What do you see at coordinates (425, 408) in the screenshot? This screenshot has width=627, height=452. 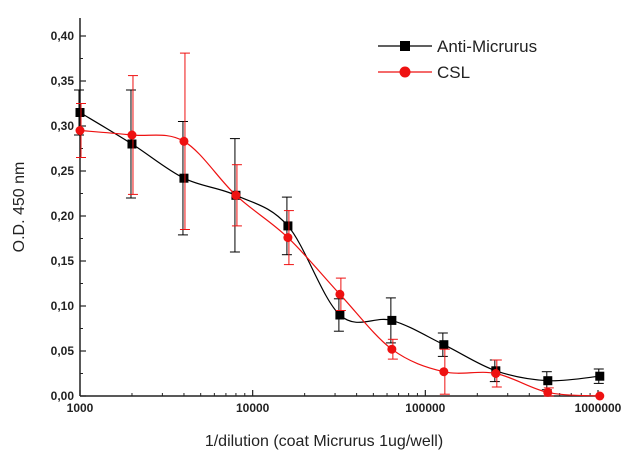 I see `x-tick-label: 100000` at bounding box center [425, 408].